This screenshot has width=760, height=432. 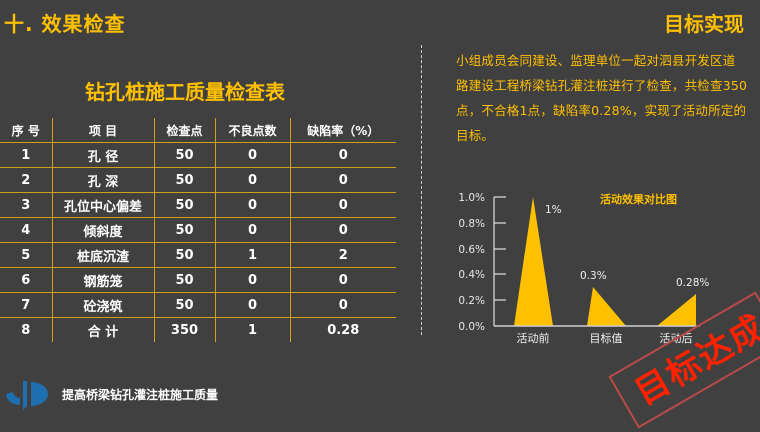 I want to click on cell-item: 孔 径, so click(x=102, y=155).